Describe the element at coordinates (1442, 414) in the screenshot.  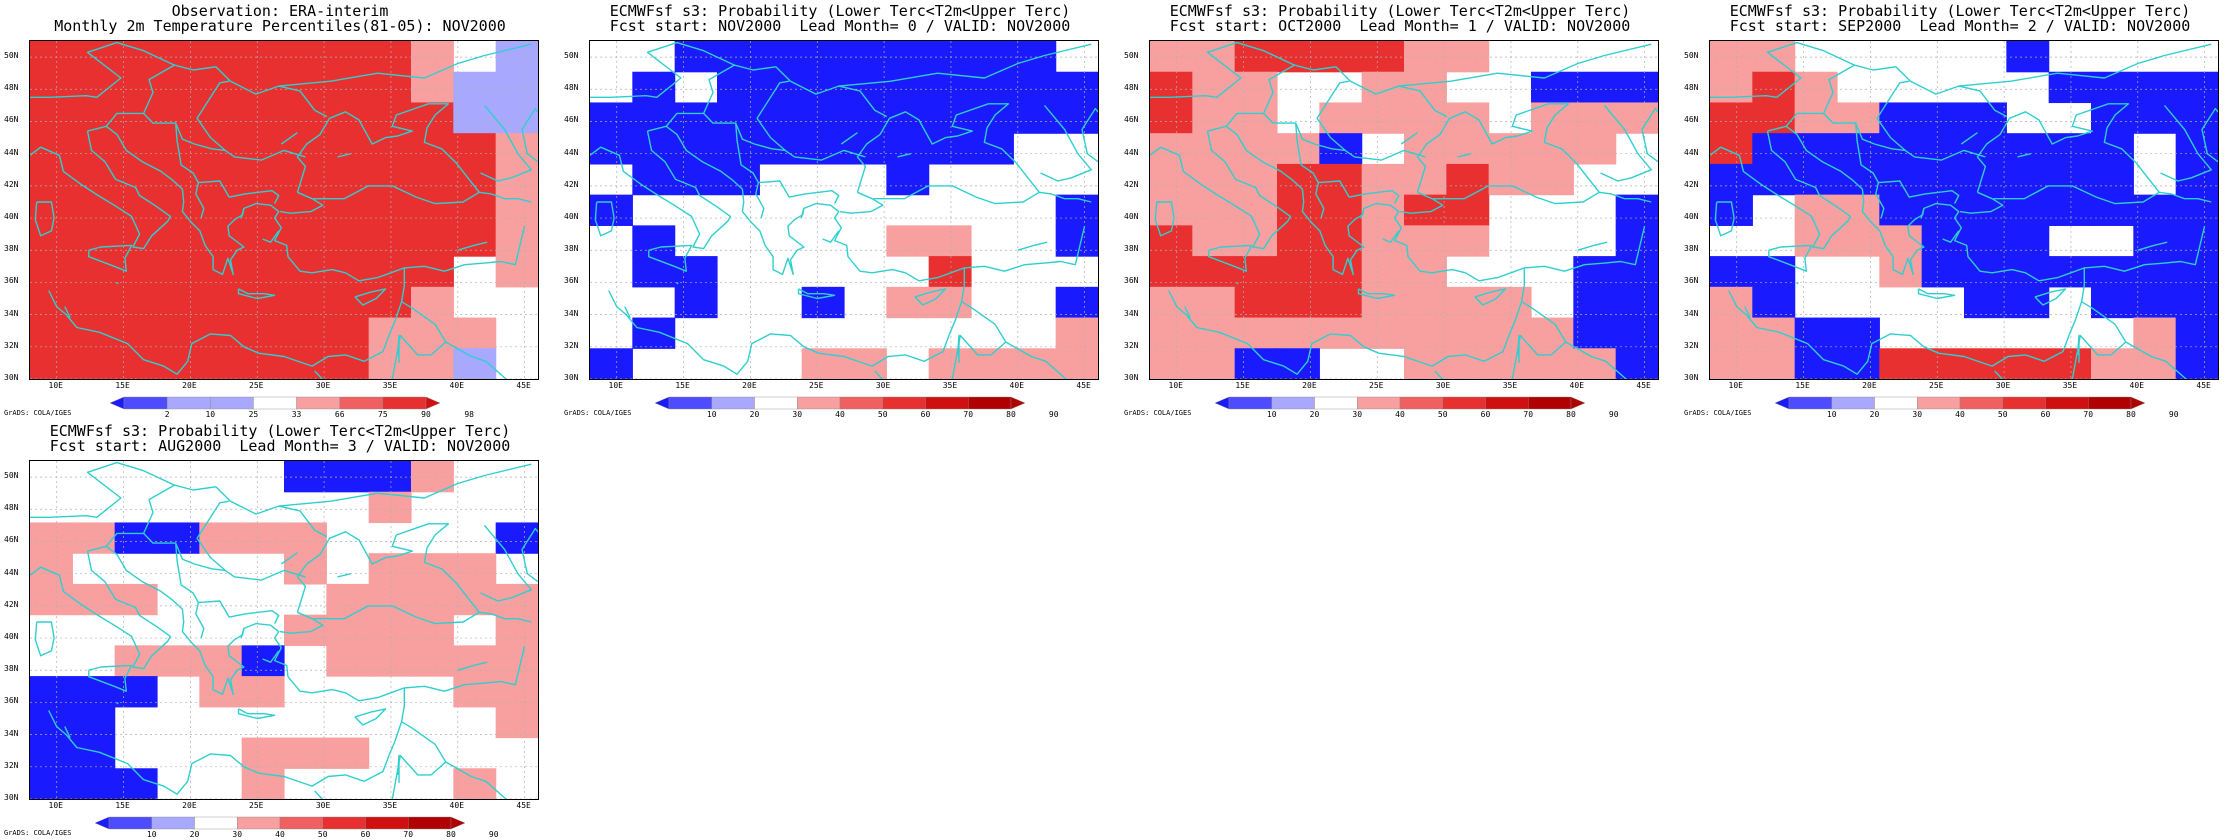
I see `colorbar-tick-label: 50` at that location.